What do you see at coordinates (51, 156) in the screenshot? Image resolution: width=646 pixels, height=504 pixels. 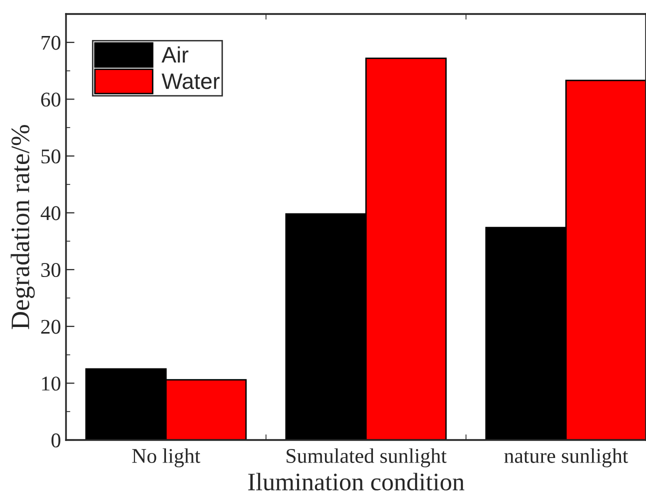 I see `y-tick-label: 50` at bounding box center [51, 156].